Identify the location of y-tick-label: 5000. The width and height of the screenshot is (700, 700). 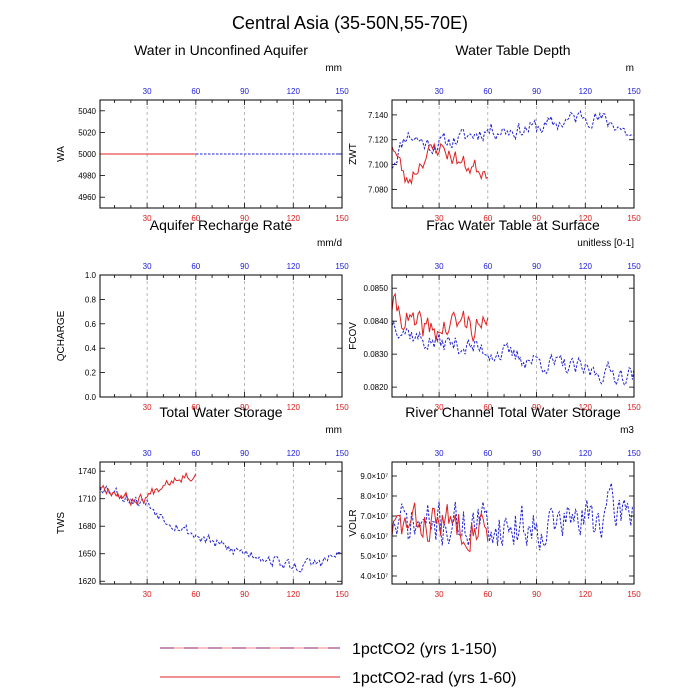
(87, 154).